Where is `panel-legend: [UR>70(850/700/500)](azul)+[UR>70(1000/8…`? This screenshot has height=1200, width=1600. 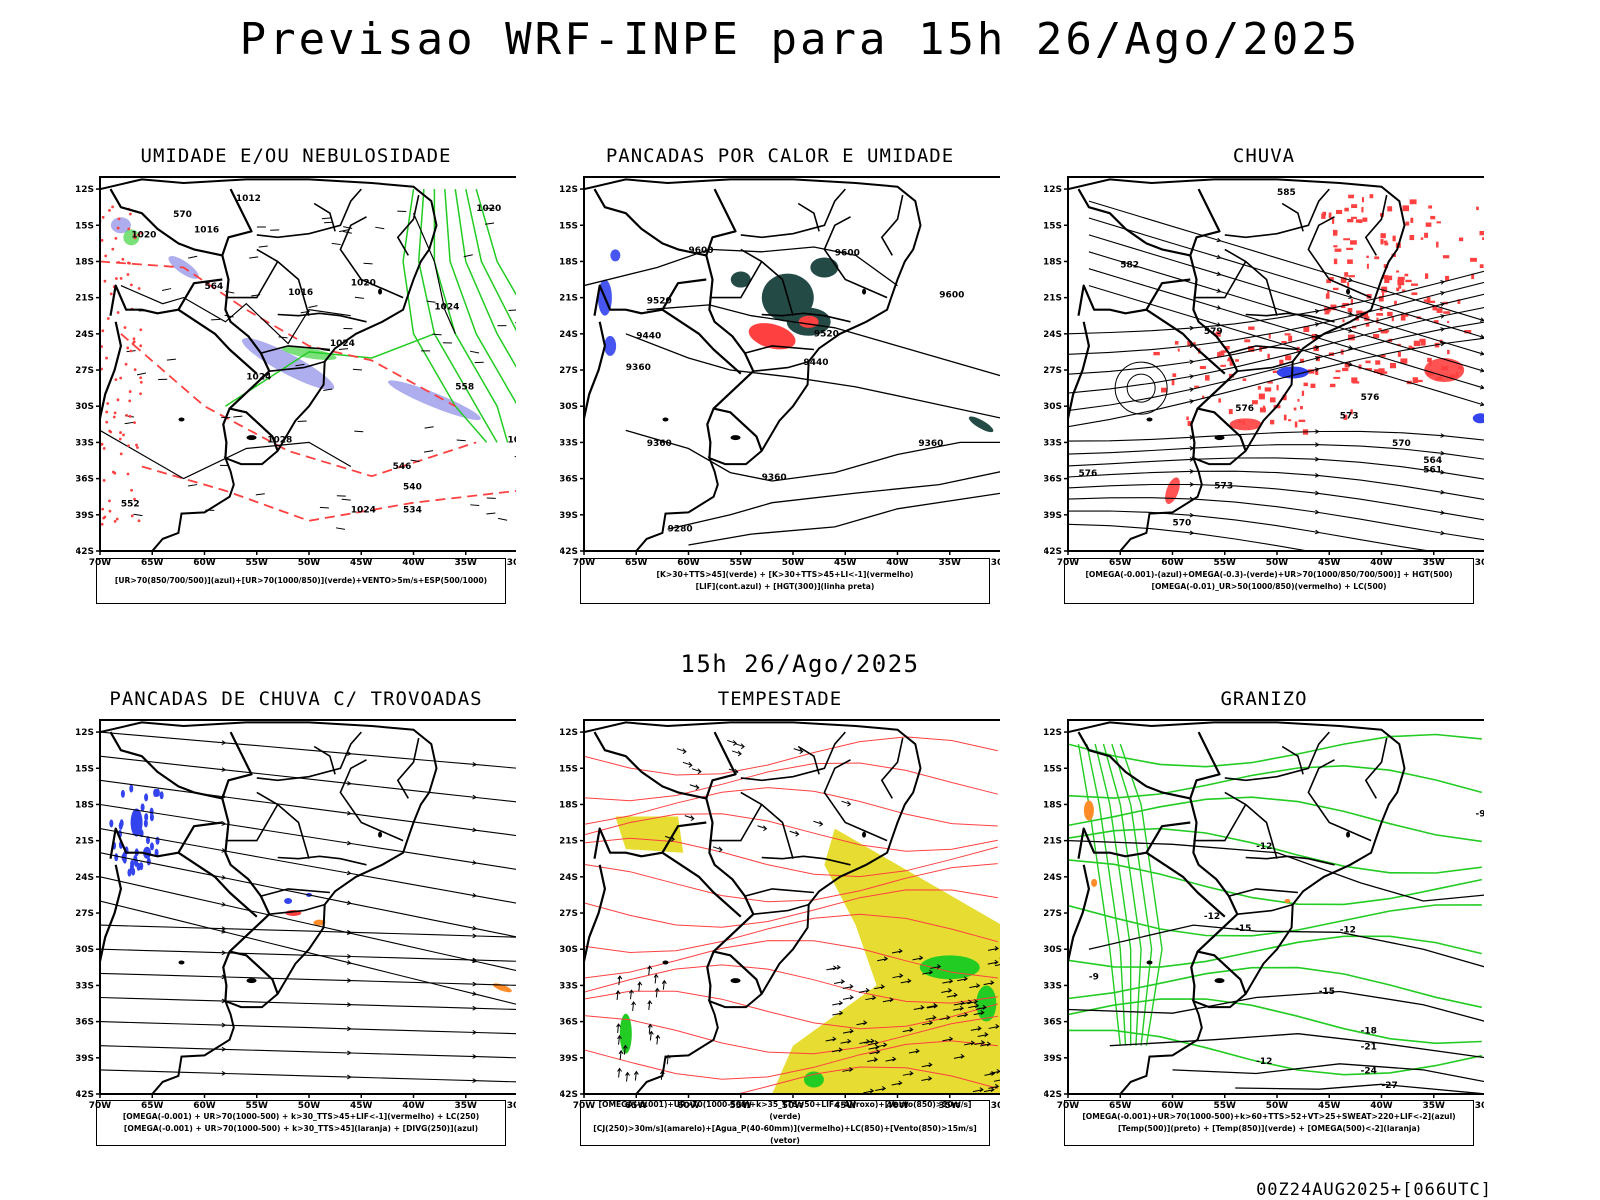
panel-legend: [UR>70(850/700/500)](azul)+[UR>70(1000/8… is located at coordinates (301, 581).